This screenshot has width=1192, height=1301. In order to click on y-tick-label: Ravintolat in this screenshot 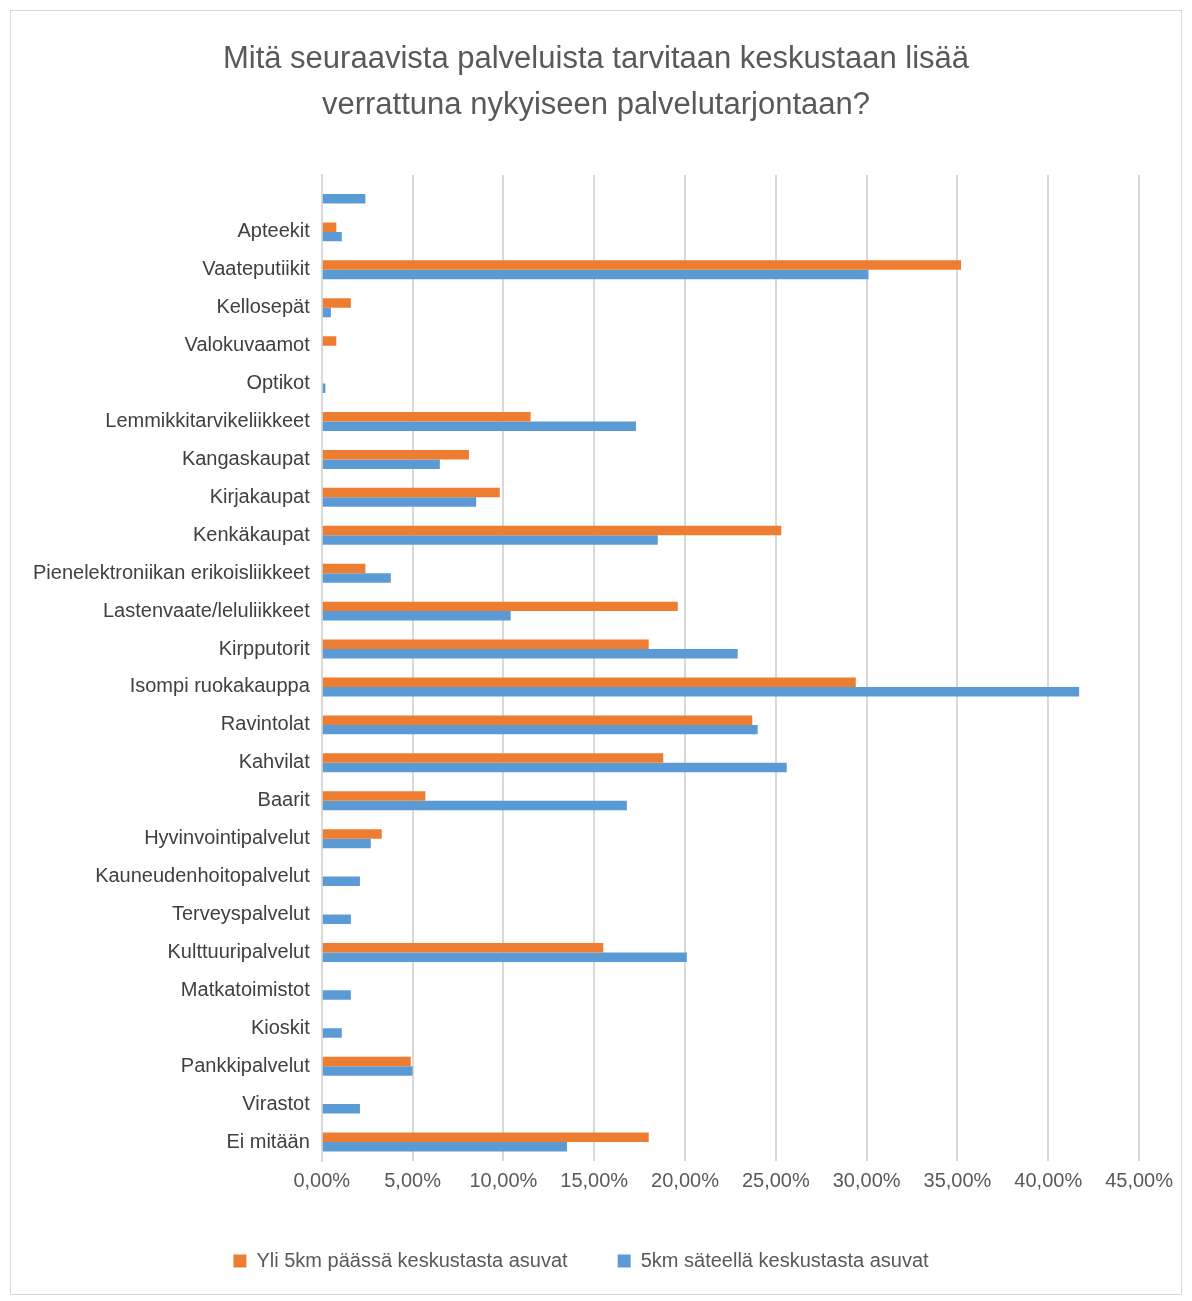, I will do `click(265, 723)`.